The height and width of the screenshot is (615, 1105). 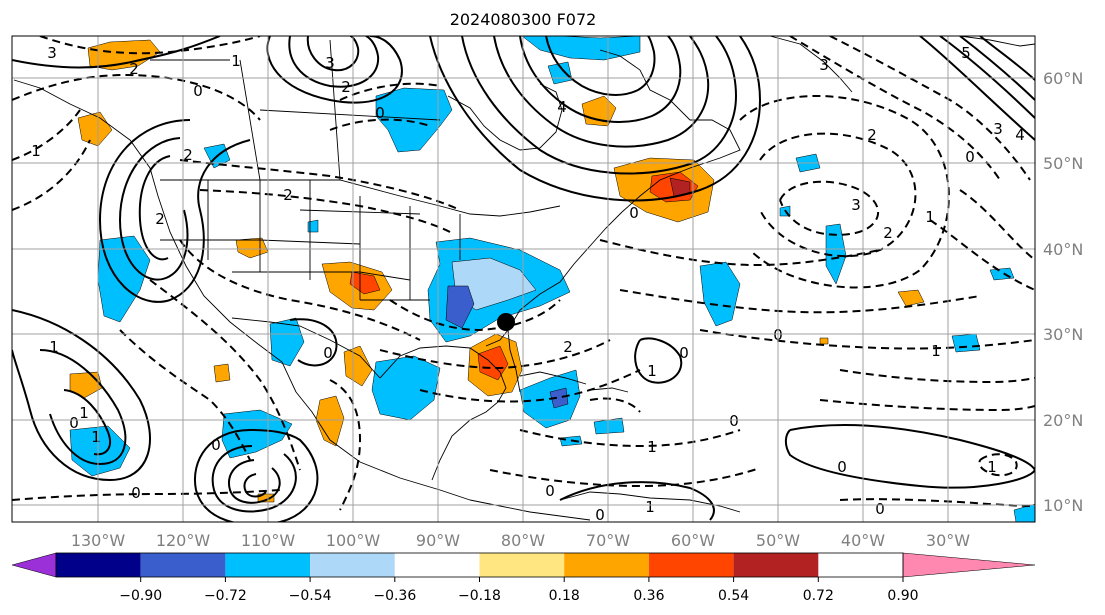 What do you see at coordinates (720, 294) in the screenshot?
I see `fill-blue-atlantic-mid` at bounding box center [720, 294].